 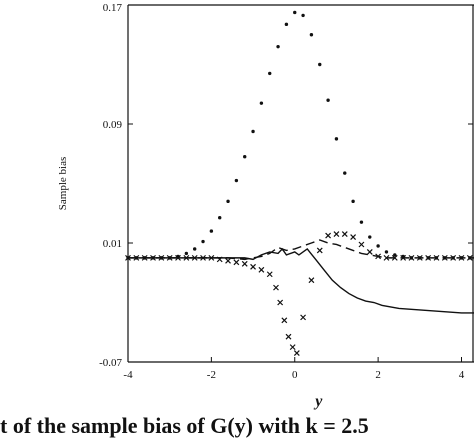 I want to click on y-axis-label: Sample bias, so click(x=63, y=183).